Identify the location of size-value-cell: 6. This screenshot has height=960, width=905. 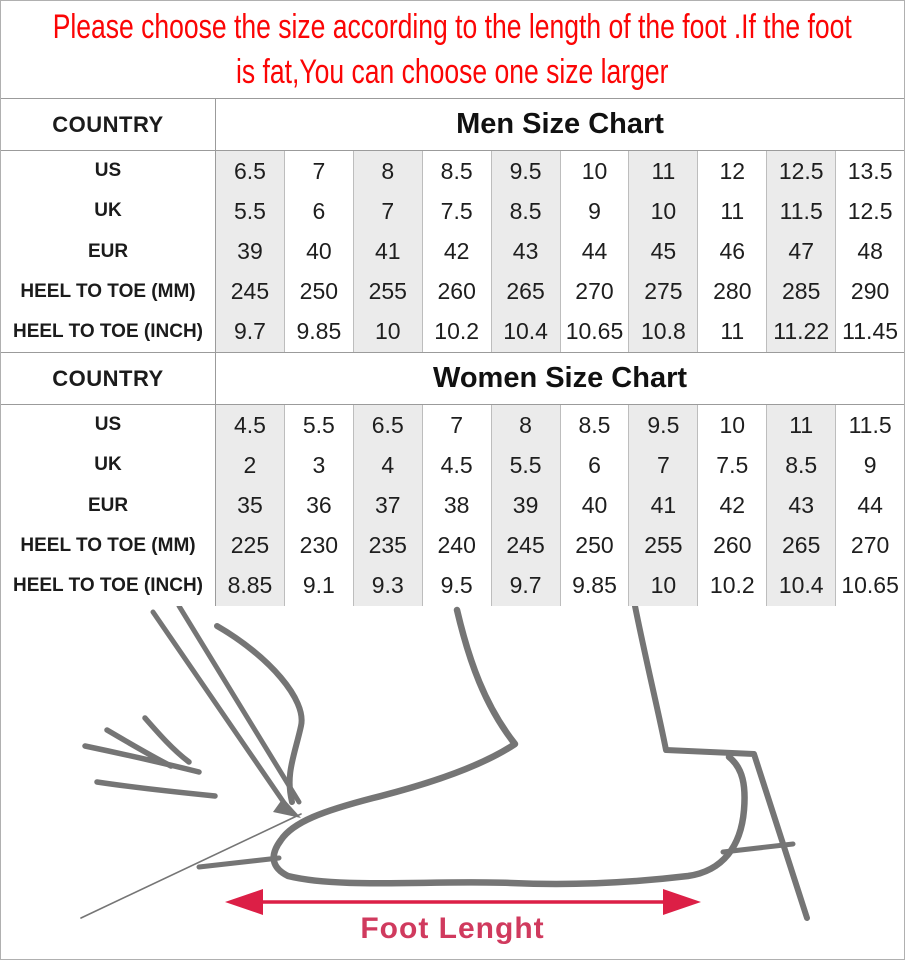
(318, 211).